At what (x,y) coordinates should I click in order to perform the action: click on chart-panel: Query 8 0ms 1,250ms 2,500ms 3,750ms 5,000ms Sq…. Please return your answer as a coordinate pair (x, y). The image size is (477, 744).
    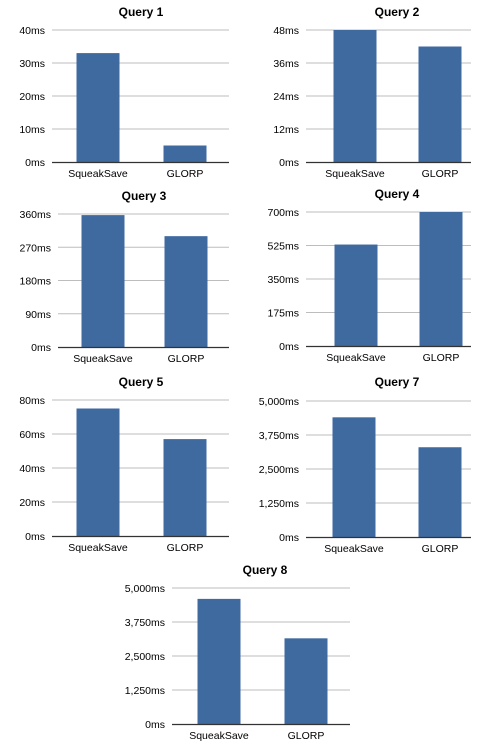
    Looking at the image, I should click on (237, 652).